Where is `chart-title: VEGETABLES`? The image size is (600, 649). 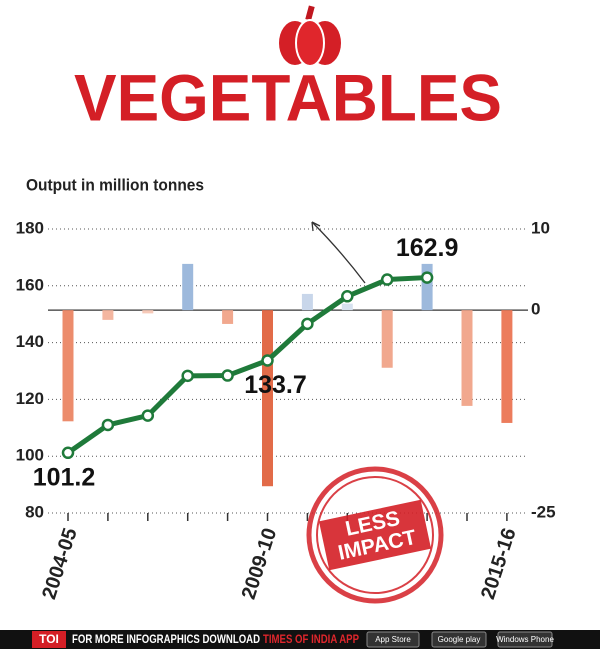 chart-title: VEGETABLES is located at coordinates (288, 97).